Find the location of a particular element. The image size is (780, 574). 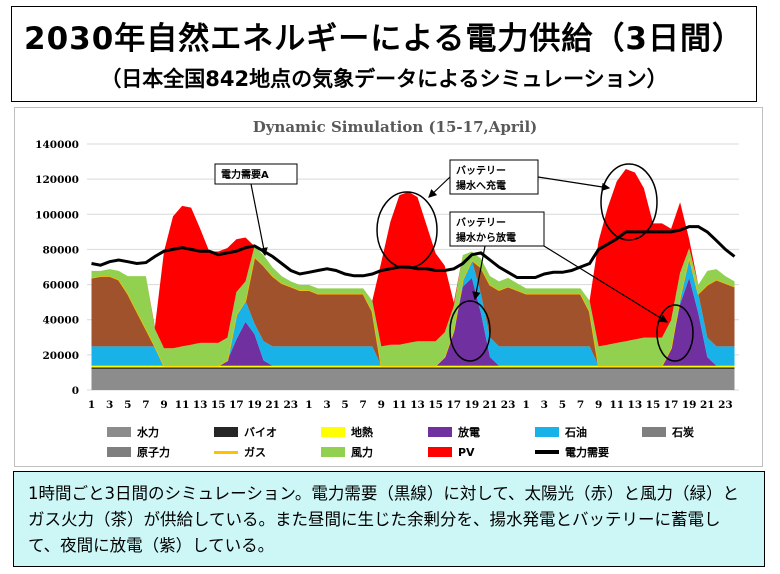

legend-label: 地熱 is located at coordinates (362, 432).